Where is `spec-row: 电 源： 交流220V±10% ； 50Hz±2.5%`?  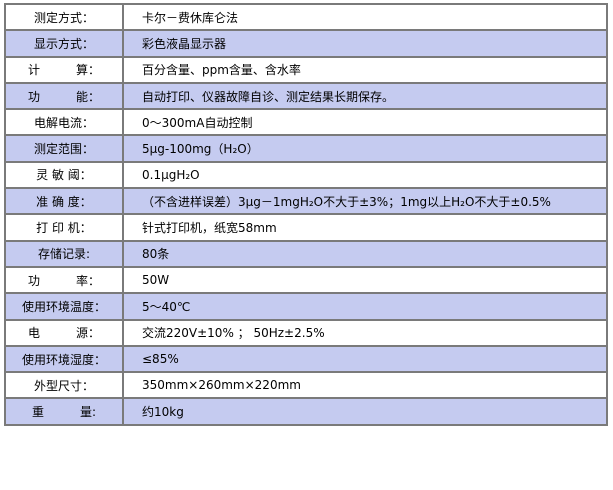
spec-row: 电 源： 交流220V±10% ； 50Hz±2.5% is located at coordinates (306, 332).